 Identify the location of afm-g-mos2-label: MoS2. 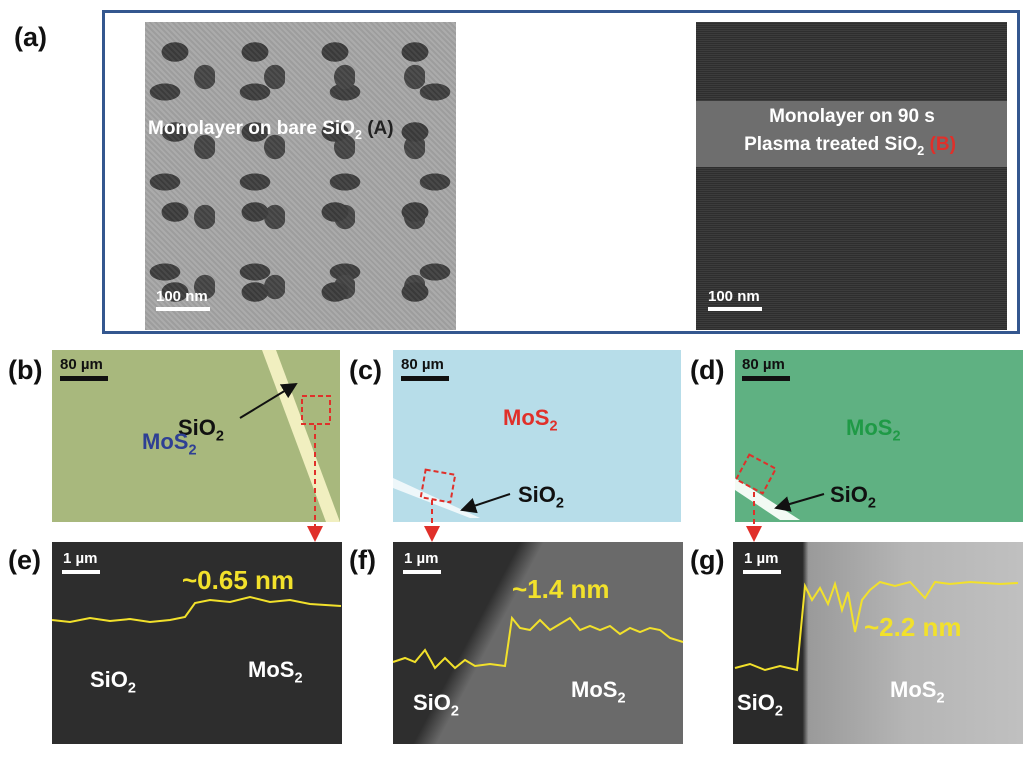
(917, 692).